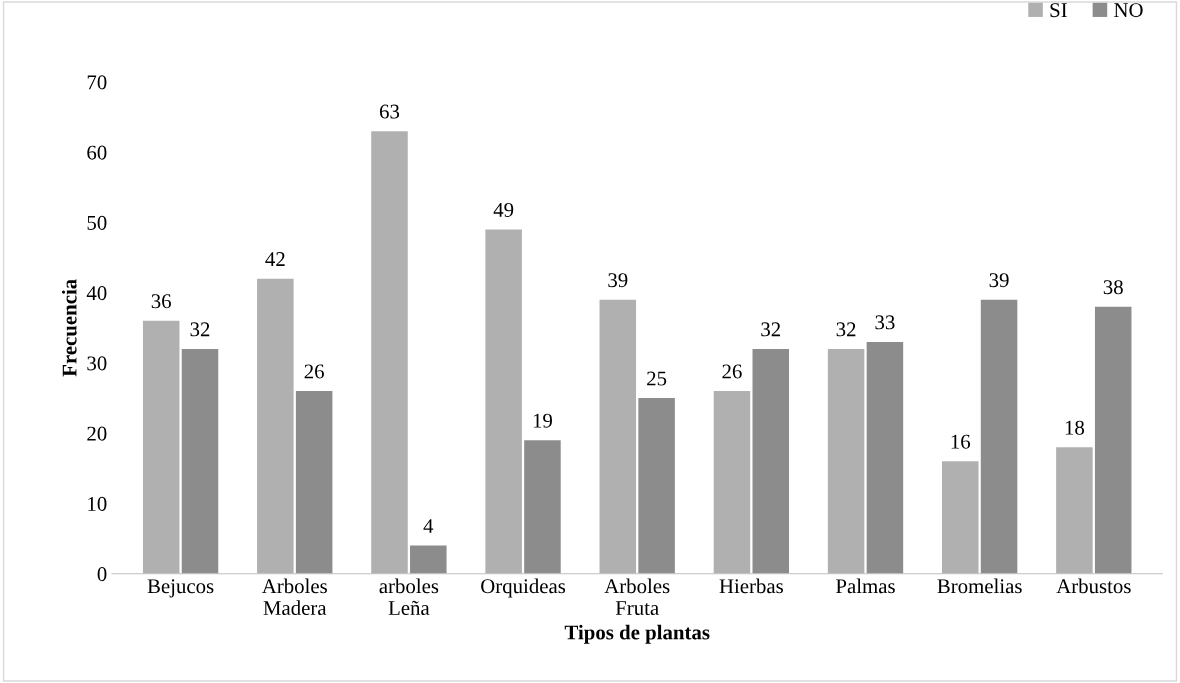 The height and width of the screenshot is (683, 1180). What do you see at coordinates (97, 152) in the screenshot?
I see `y-tick-label: 60` at bounding box center [97, 152].